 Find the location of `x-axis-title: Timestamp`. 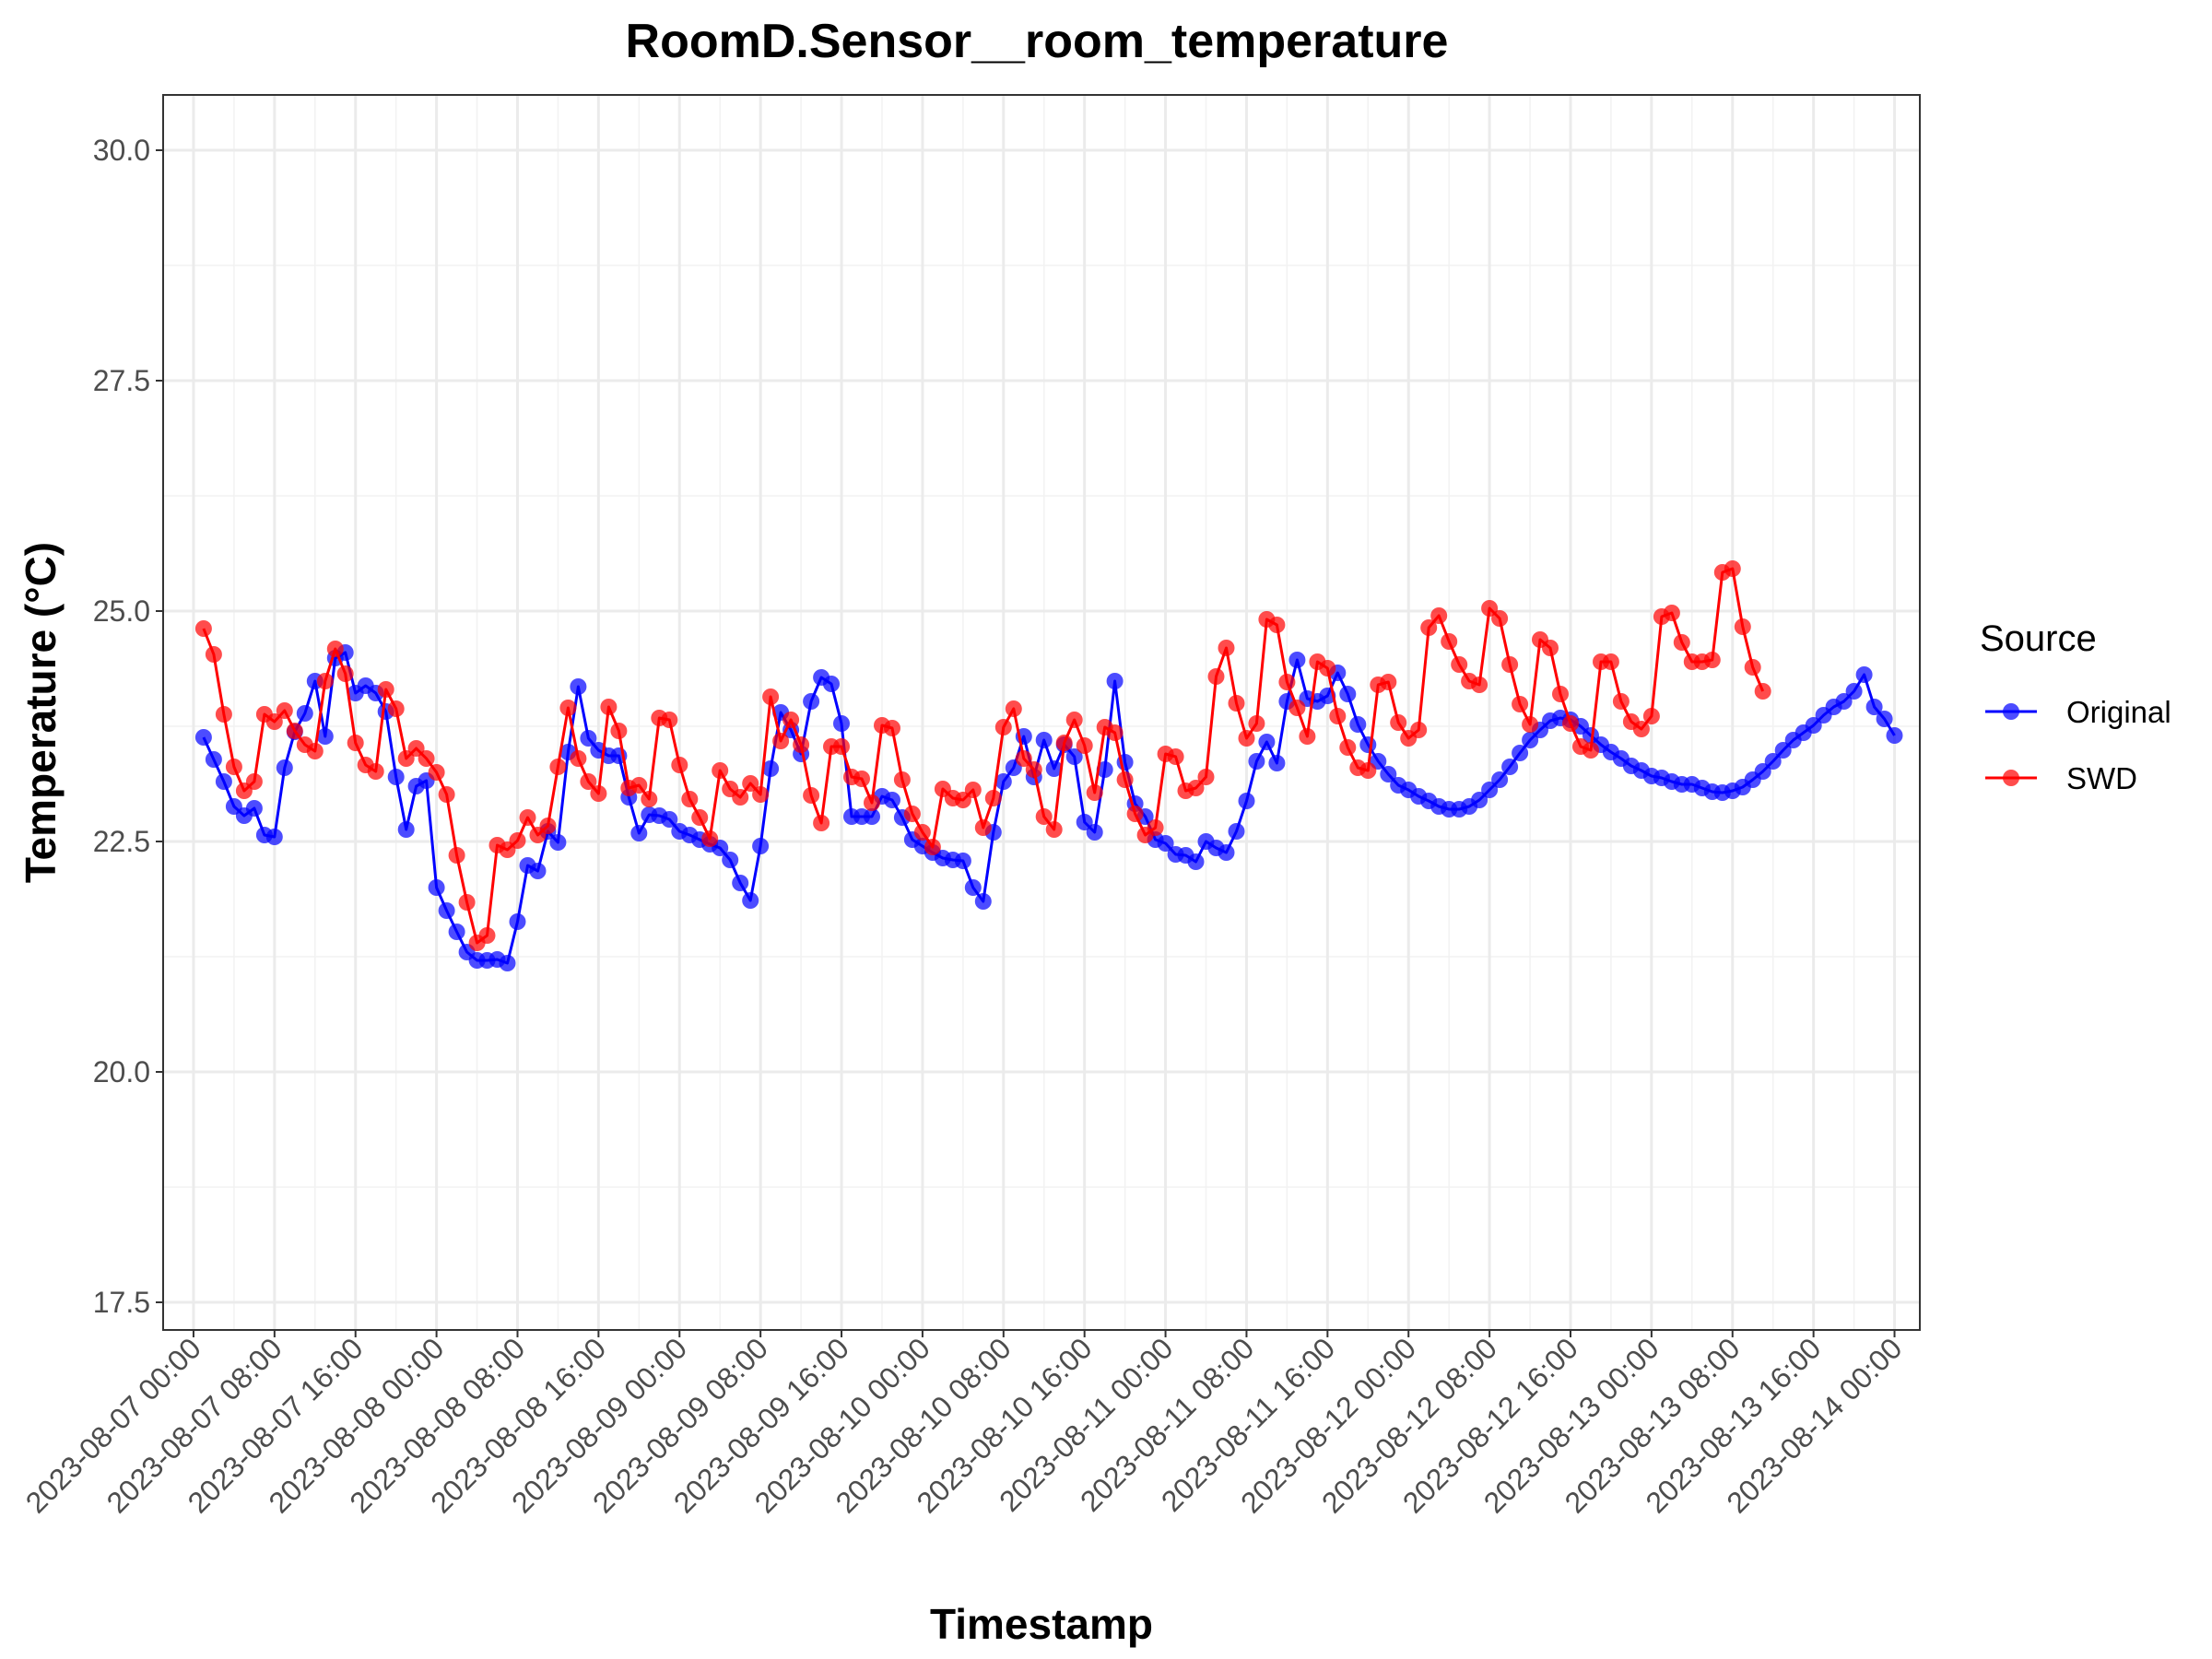

x-axis-title: Timestamp is located at coordinates (1041, 1624).